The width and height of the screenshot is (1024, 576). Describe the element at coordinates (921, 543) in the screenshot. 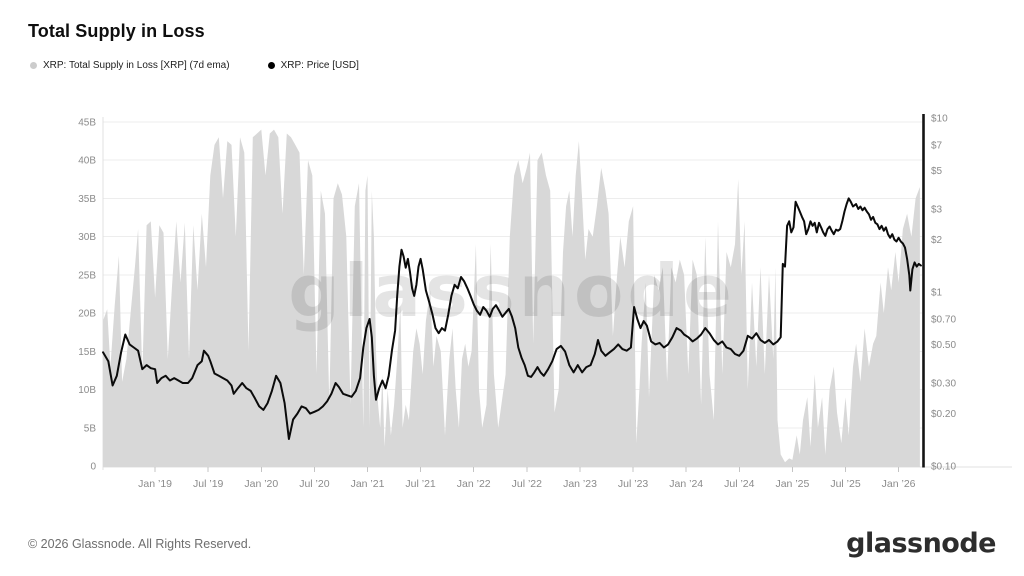

I see `glassnode-logo: glassnode` at that location.